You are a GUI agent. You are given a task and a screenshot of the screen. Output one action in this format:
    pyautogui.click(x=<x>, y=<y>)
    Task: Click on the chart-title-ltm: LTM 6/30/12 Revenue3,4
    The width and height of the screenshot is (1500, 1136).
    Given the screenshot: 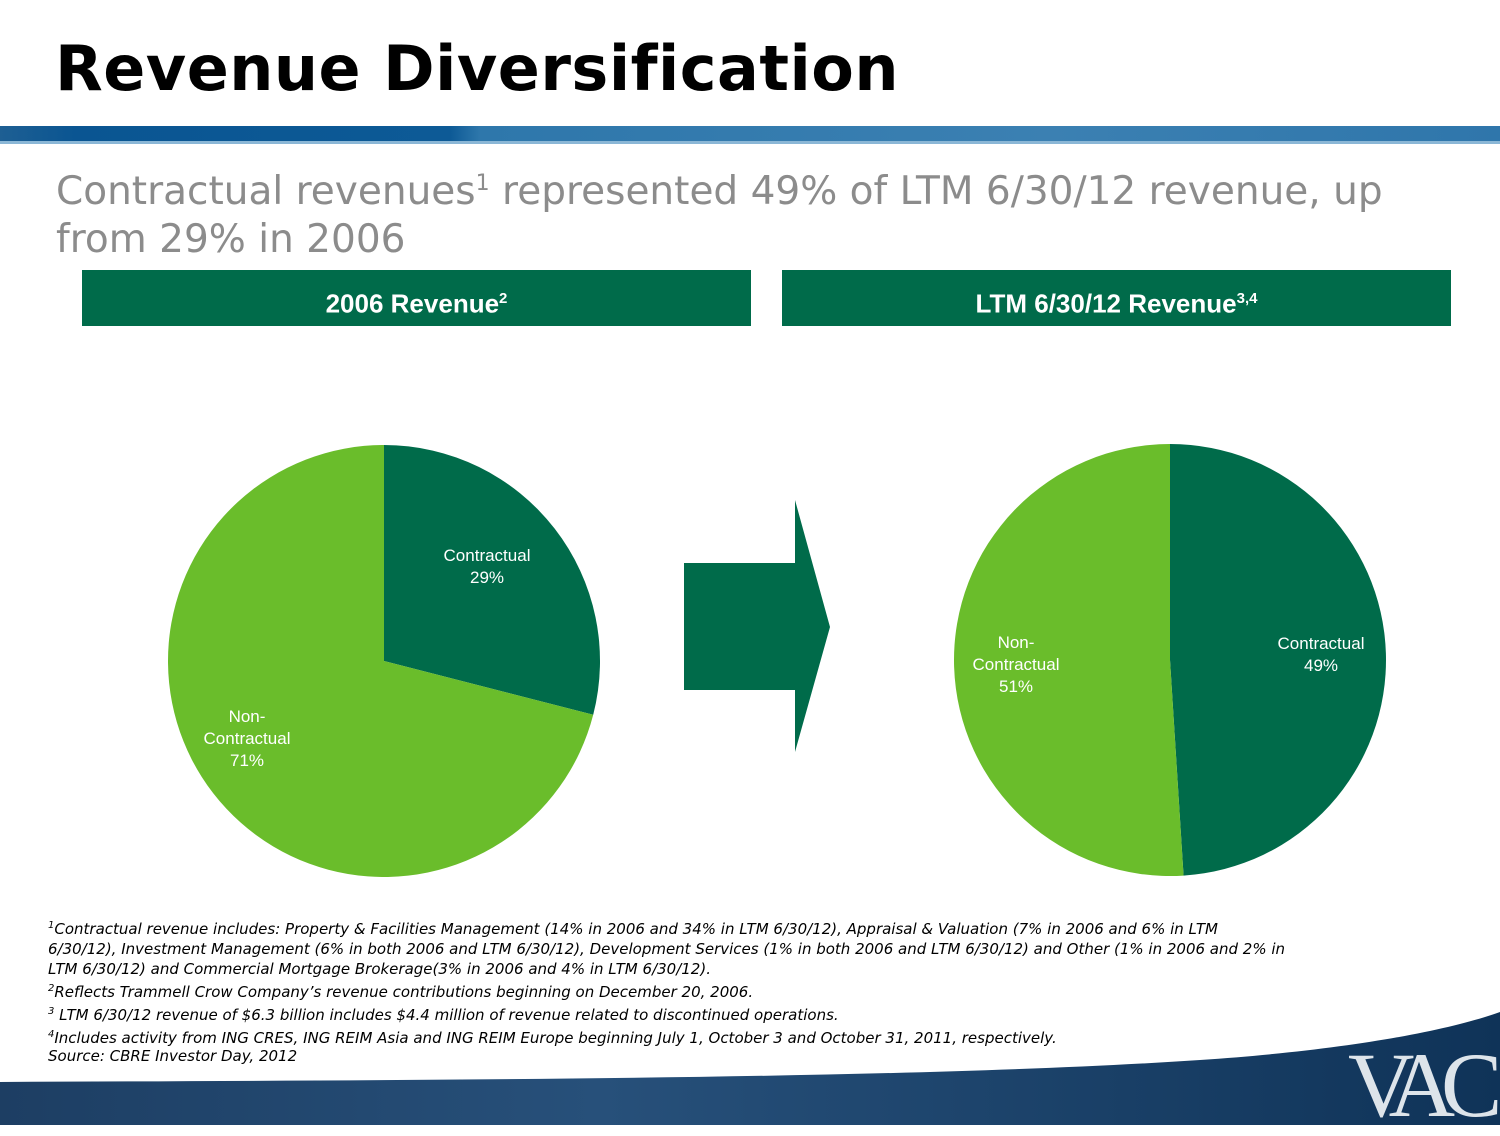 What is the action you would take?
    pyautogui.click(x=1116, y=298)
    